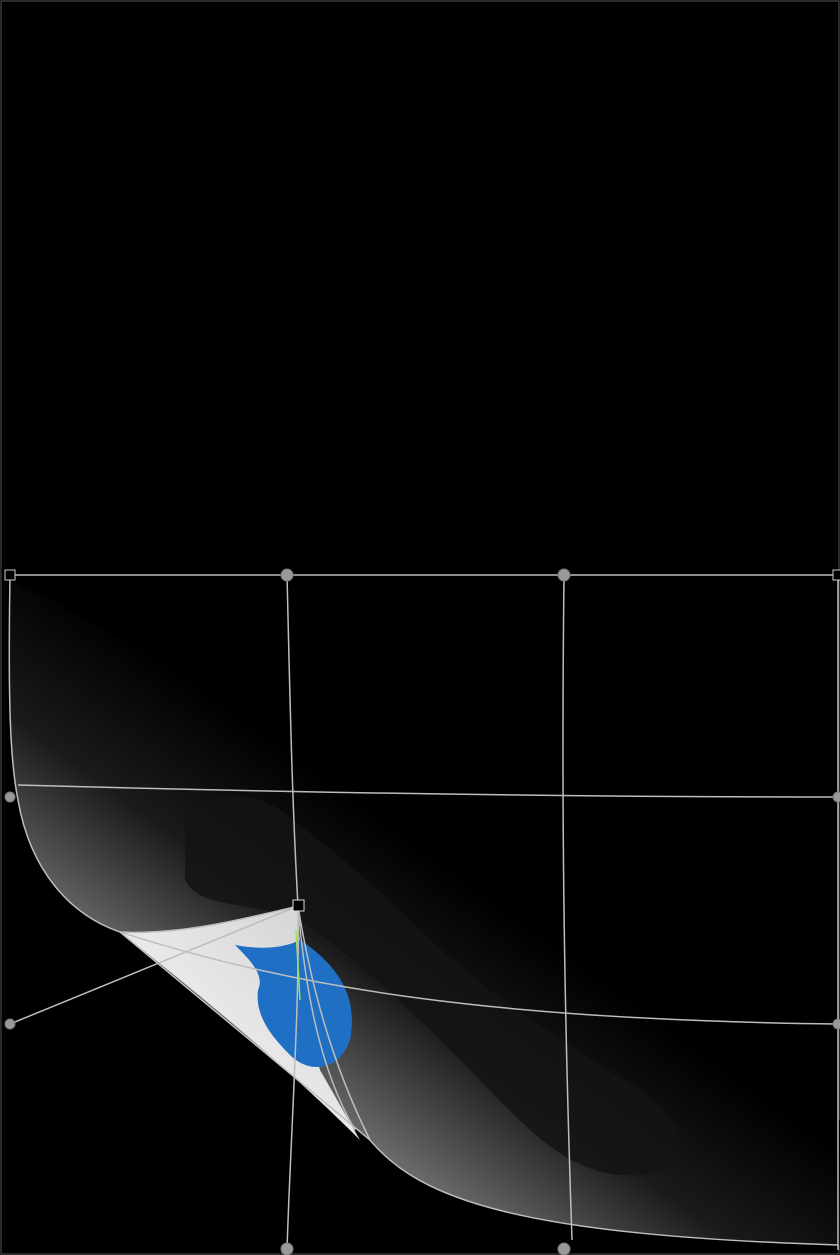  What do you see at coordinates (154, 965) in the screenshot?
I see `handle-line` at bounding box center [154, 965].